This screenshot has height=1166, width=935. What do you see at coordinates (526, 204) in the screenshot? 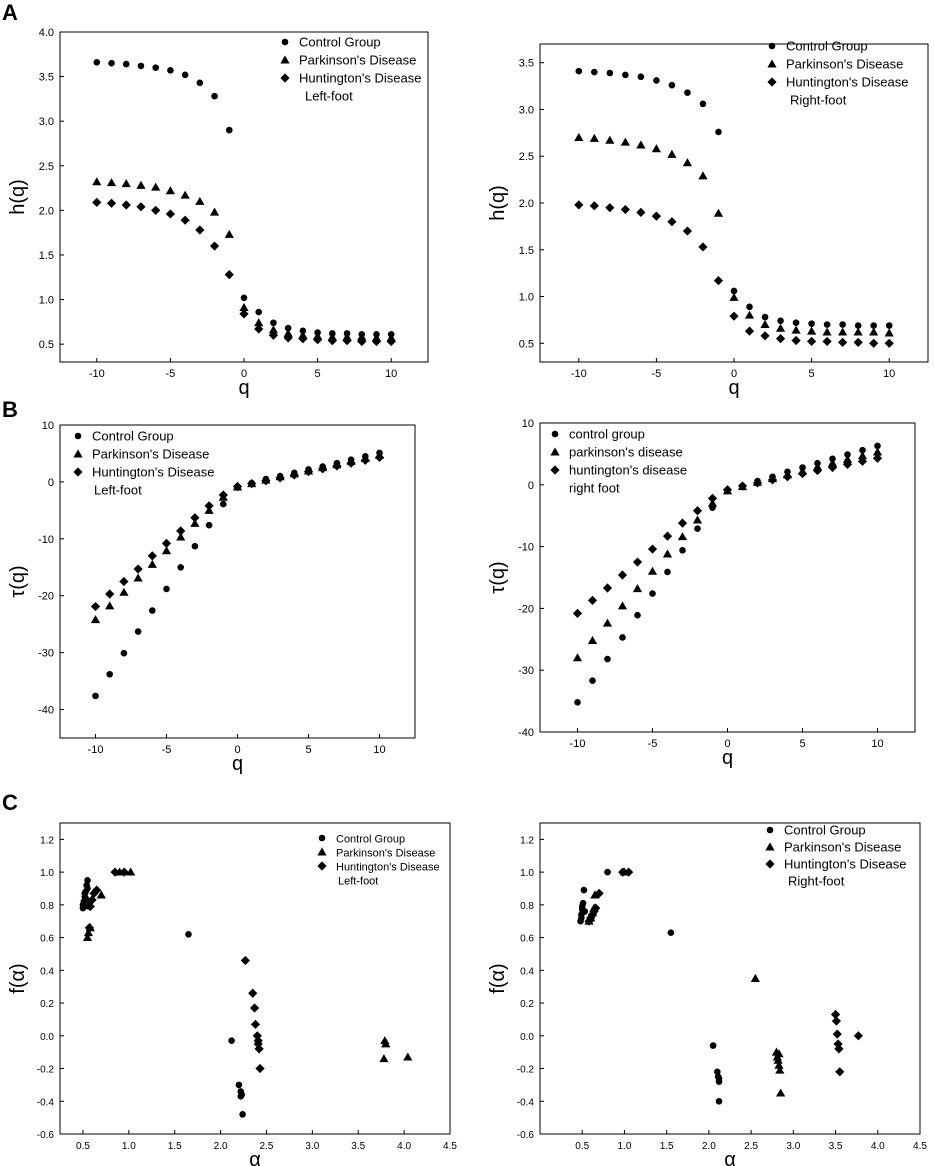
I see `y-tick-label: 2.0` at bounding box center [526, 204].